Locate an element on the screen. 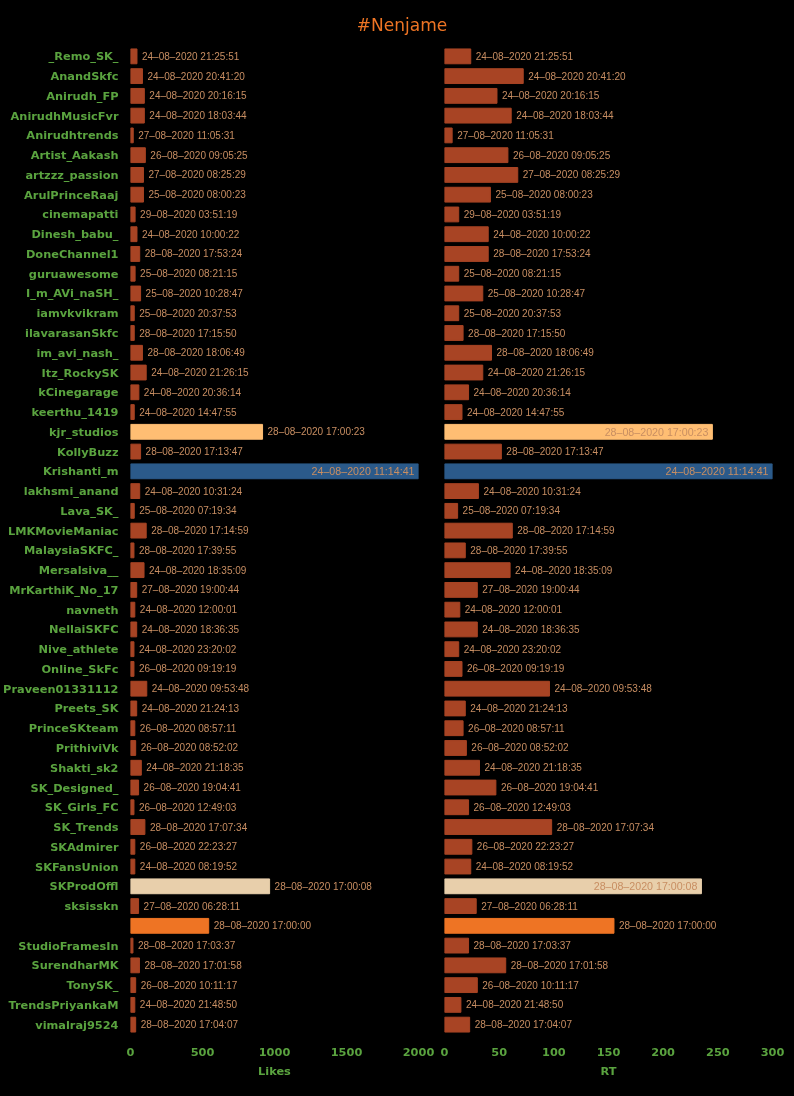  data-label: 28–08–2020 17:00:00 is located at coordinates (667, 926).